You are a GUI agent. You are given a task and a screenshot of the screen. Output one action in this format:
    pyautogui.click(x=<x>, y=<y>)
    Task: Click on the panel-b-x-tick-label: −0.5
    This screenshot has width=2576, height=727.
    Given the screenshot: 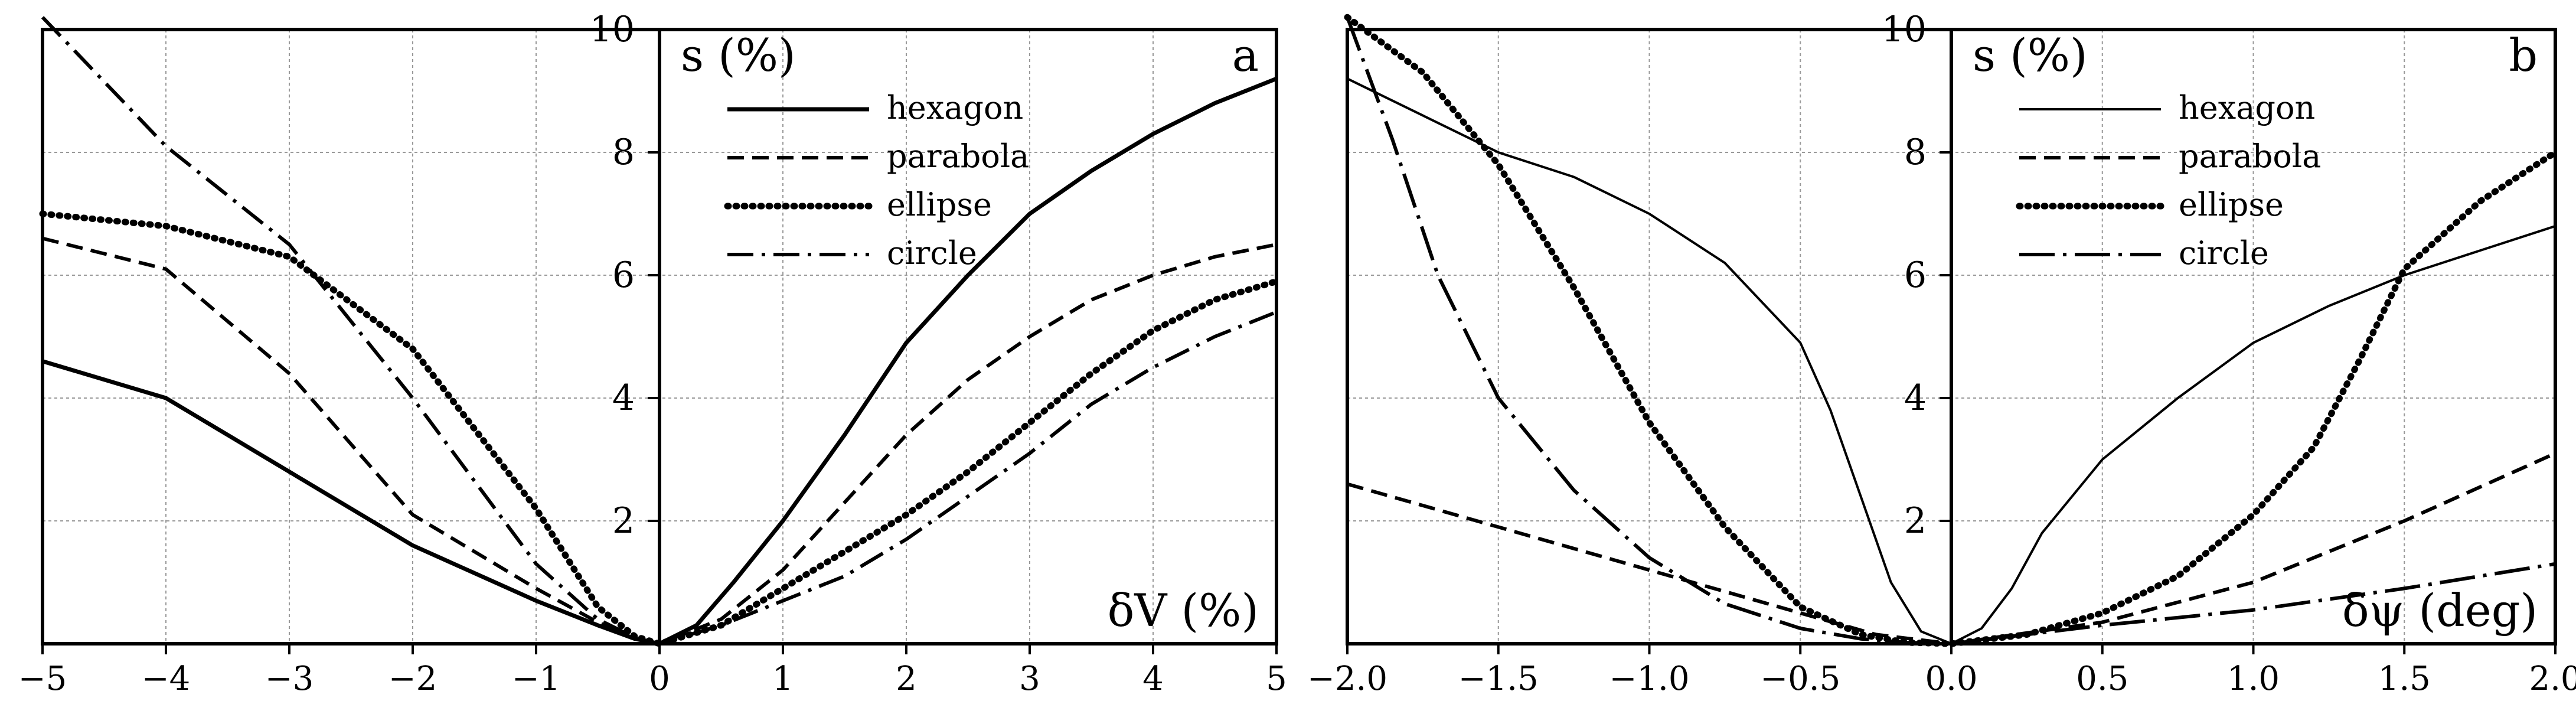 What is the action you would take?
    pyautogui.click(x=1800, y=679)
    